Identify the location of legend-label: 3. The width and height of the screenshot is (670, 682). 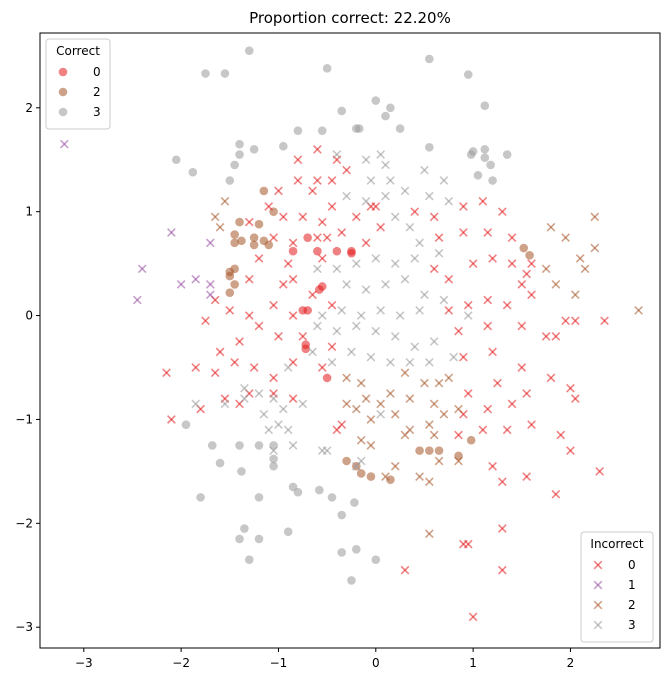
(632, 625).